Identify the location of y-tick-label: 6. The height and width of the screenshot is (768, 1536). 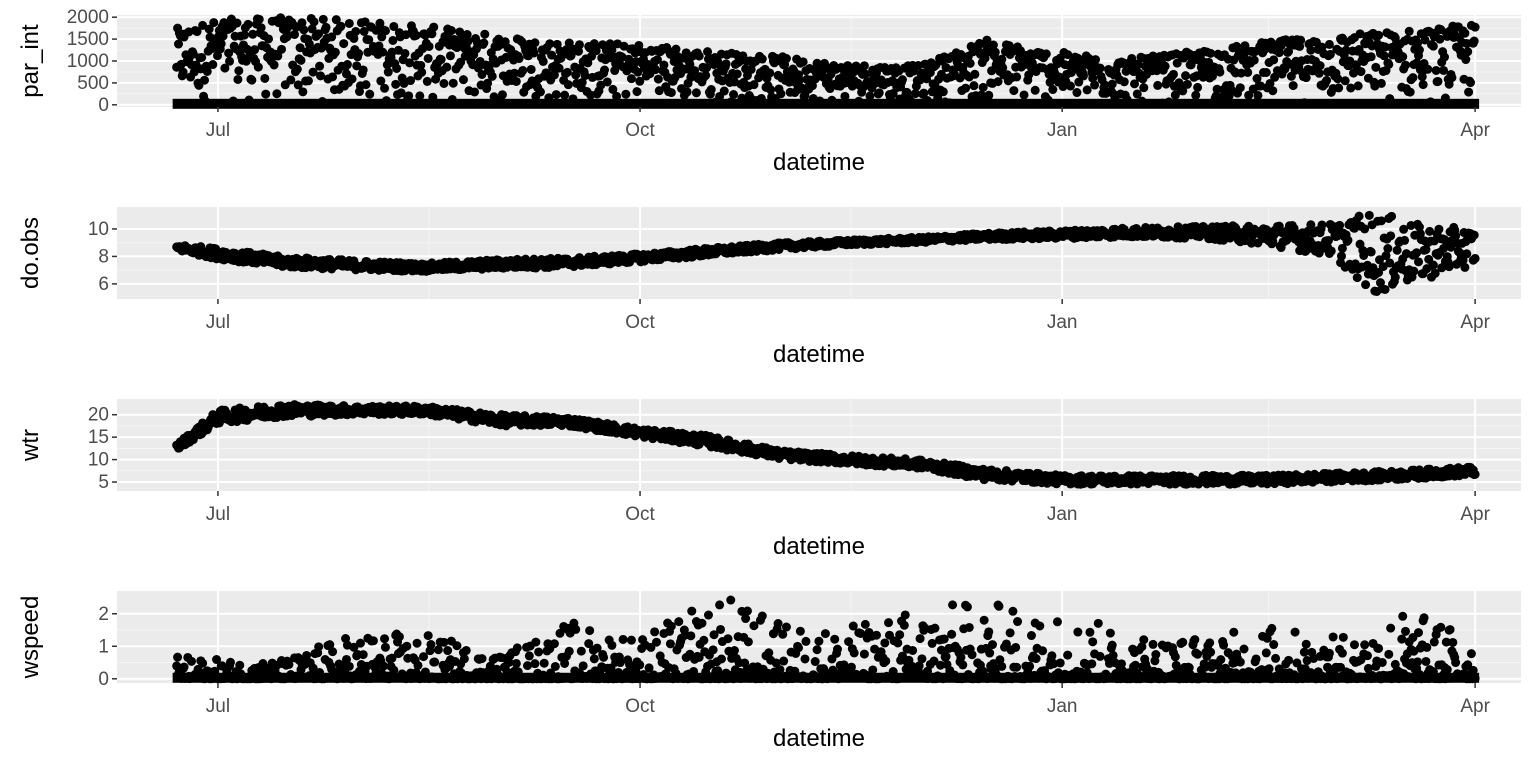
(103, 284).